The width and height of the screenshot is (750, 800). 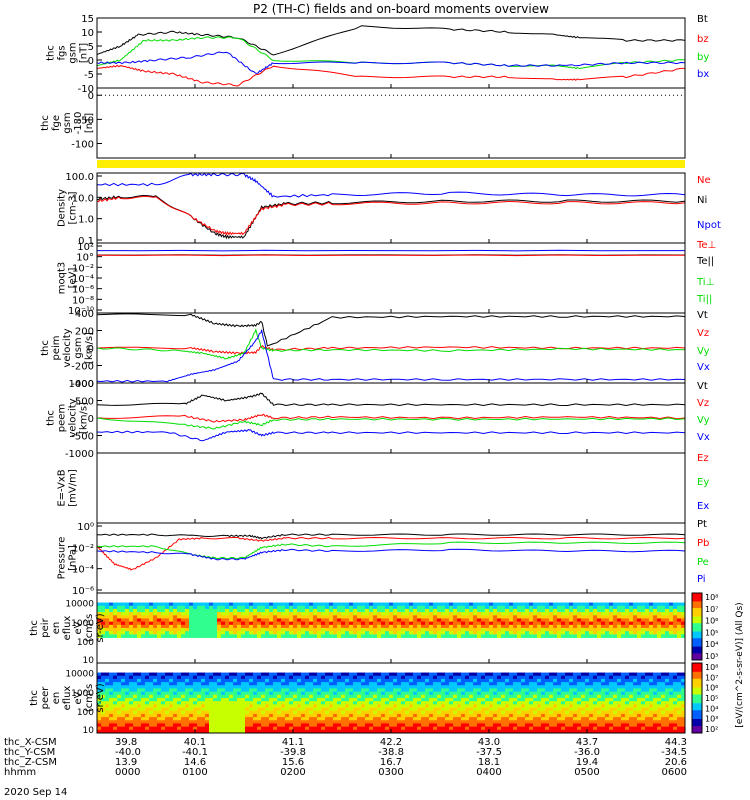 I want to click on y-axis-label: thcpeerenefluxeV(cm²ssr-eV), so click(x=67, y=697).